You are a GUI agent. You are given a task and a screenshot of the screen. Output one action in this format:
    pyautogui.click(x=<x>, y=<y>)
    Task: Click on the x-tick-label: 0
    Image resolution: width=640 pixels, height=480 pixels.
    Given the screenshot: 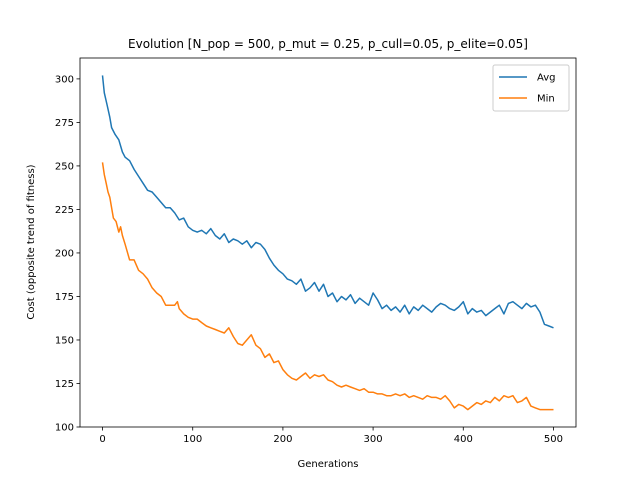 What is the action you would take?
    pyautogui.click(x=102, y=439)
    